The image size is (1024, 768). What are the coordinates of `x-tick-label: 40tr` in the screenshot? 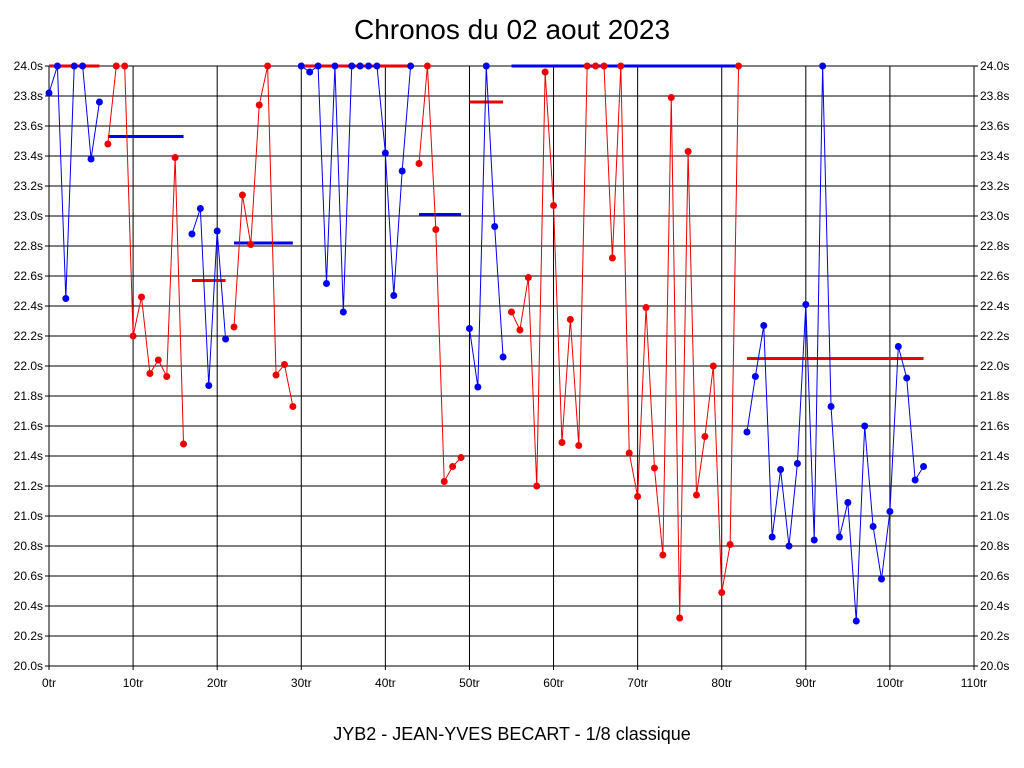 It's located at (385, 683).